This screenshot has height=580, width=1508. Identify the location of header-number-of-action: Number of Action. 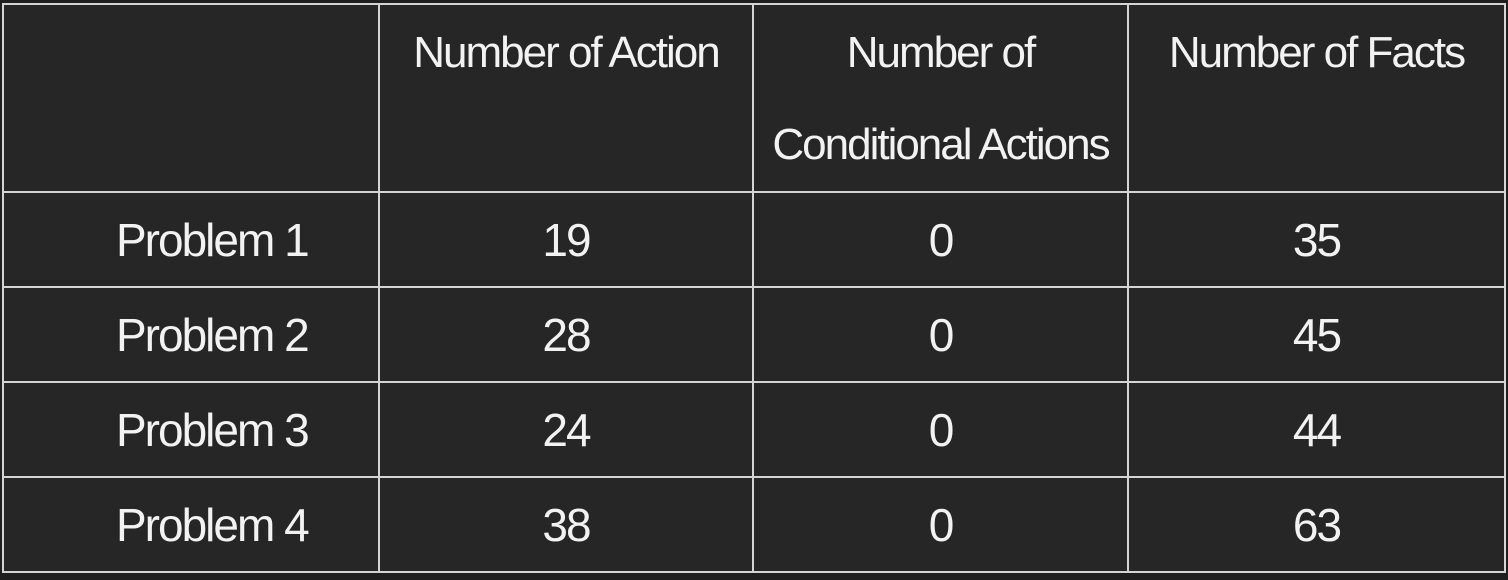
(566, 98).